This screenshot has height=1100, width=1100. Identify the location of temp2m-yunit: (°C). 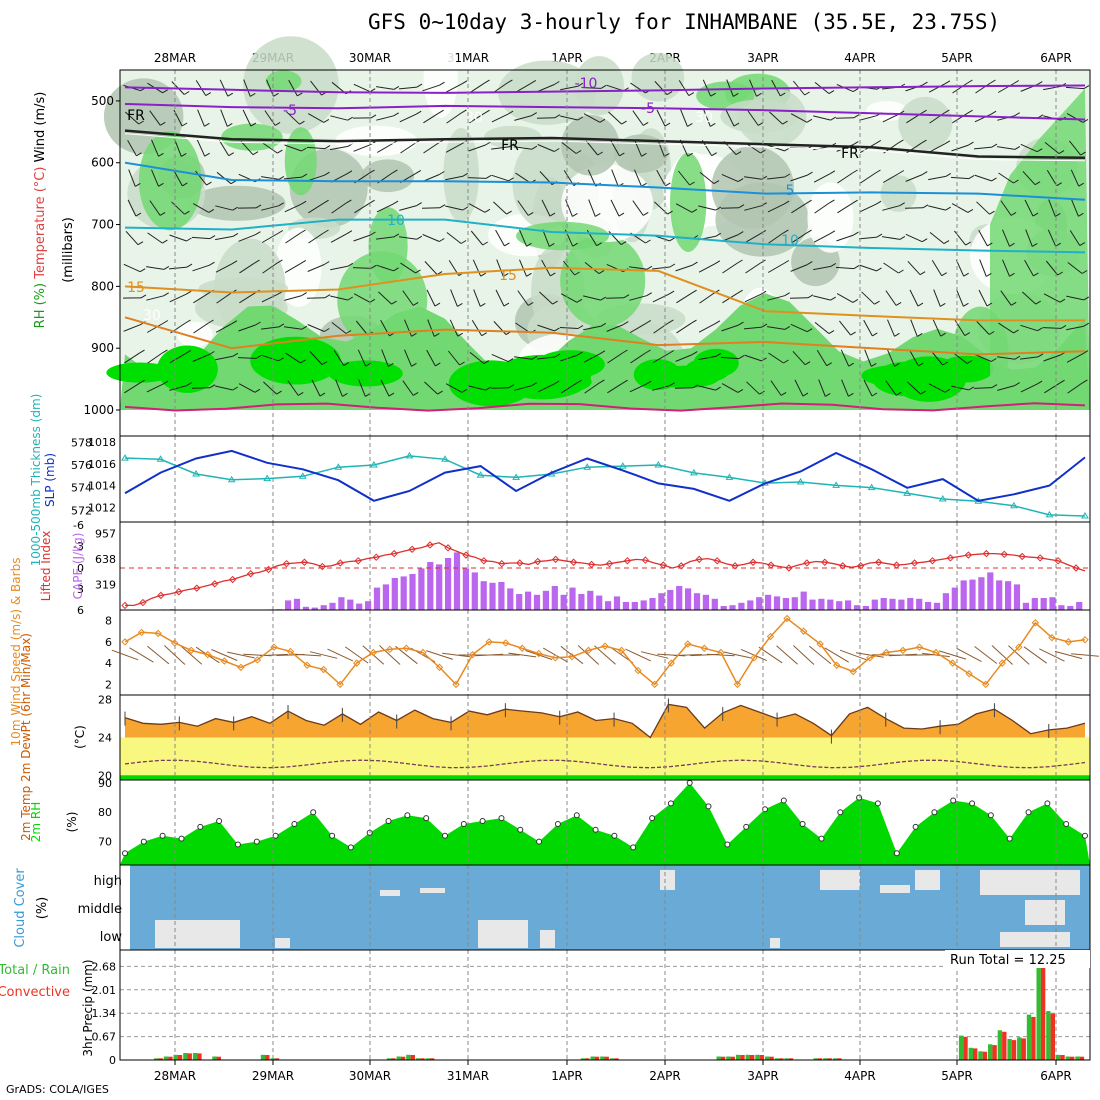
(80, 737).